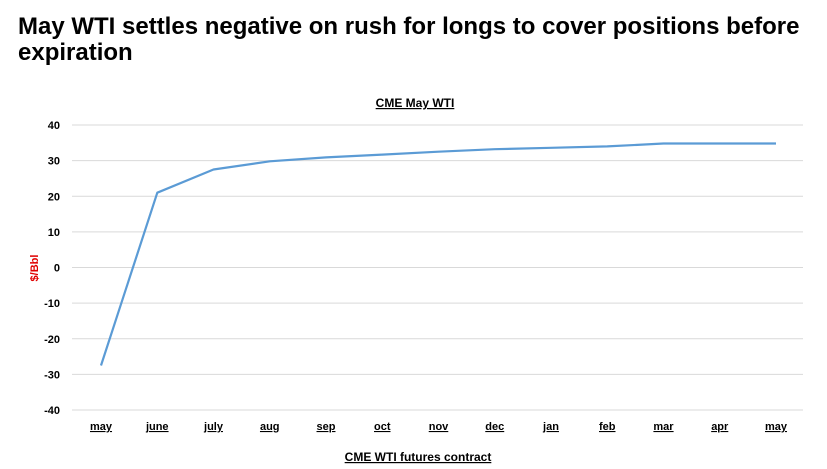  Describe the element at coordinates (52, 304) in the screenshot. I see `y-tick-label: -10` at that location.